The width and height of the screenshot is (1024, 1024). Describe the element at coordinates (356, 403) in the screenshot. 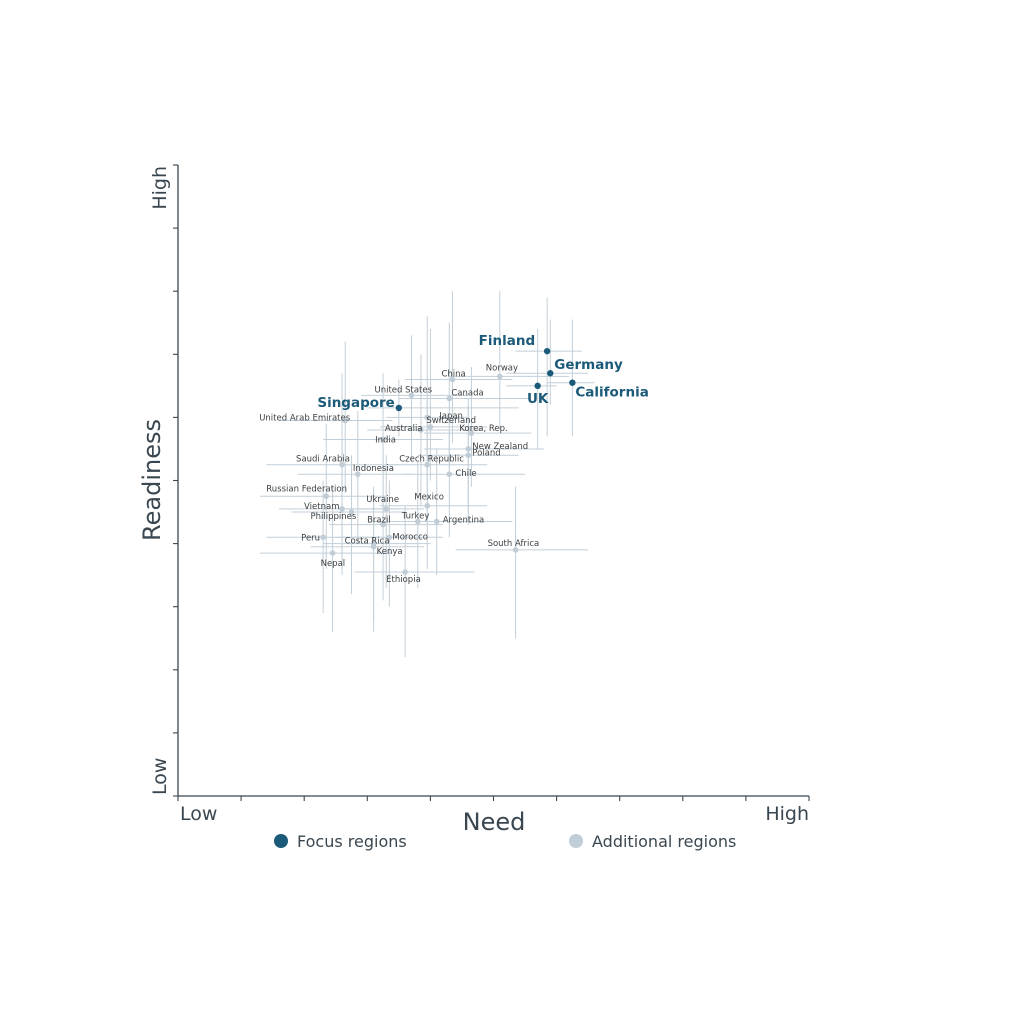

I see `point-label-singapore: Singapore` at that location.